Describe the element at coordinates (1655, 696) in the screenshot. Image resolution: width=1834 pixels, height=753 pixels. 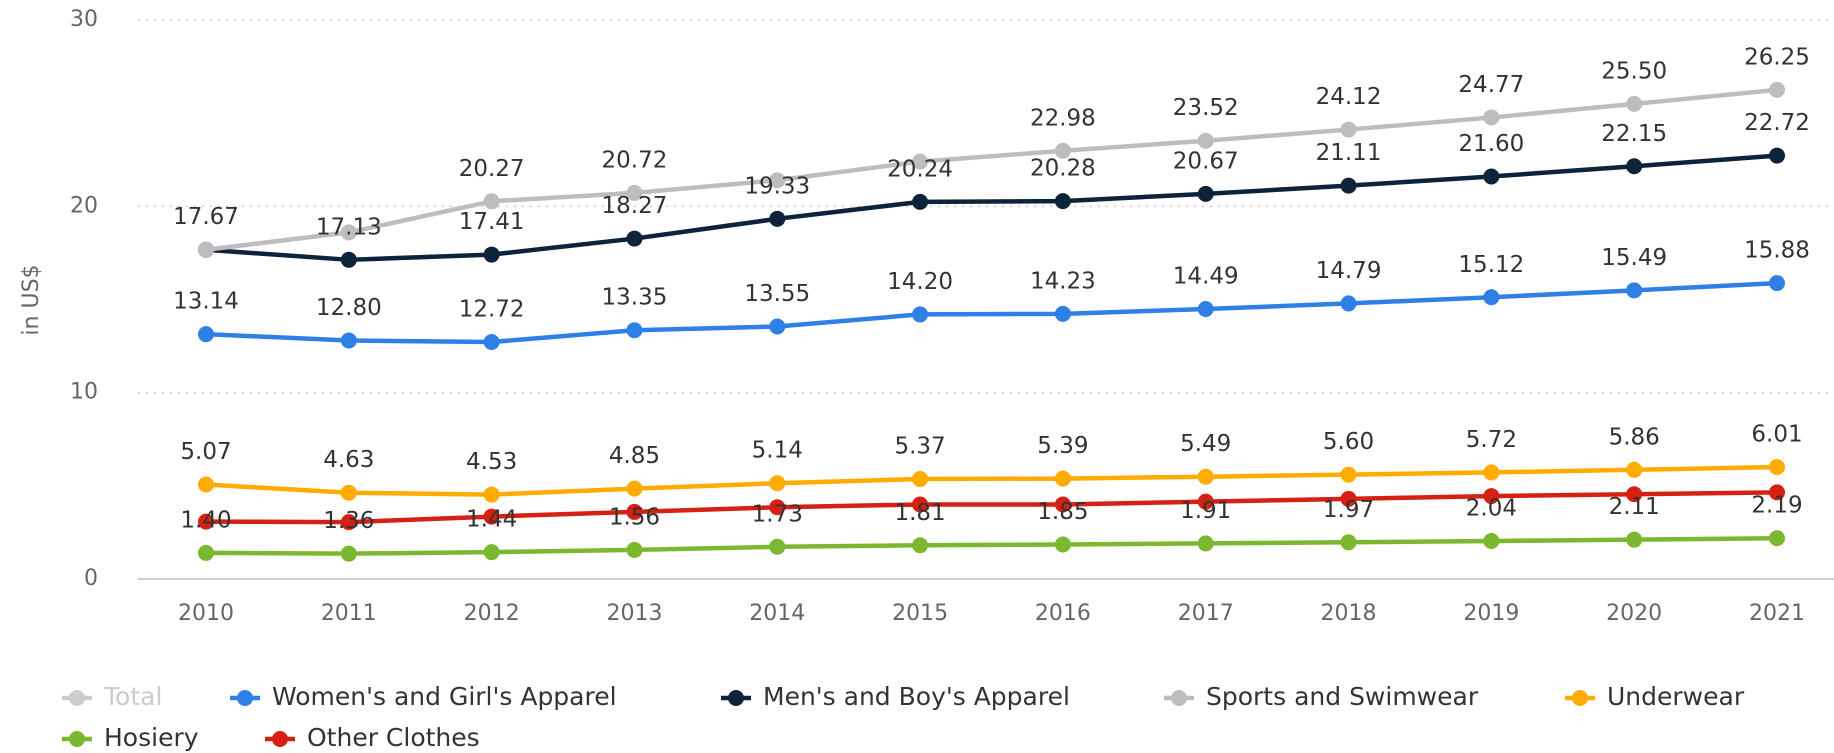
I see `legend-item: Underwear` at that location.